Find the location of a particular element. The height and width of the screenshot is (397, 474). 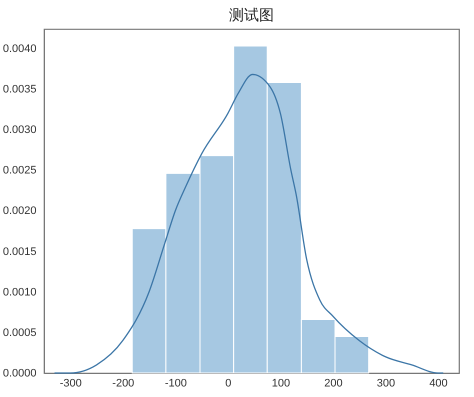

y-tick-label: 0.0000 is located at coordinates (19, 374).